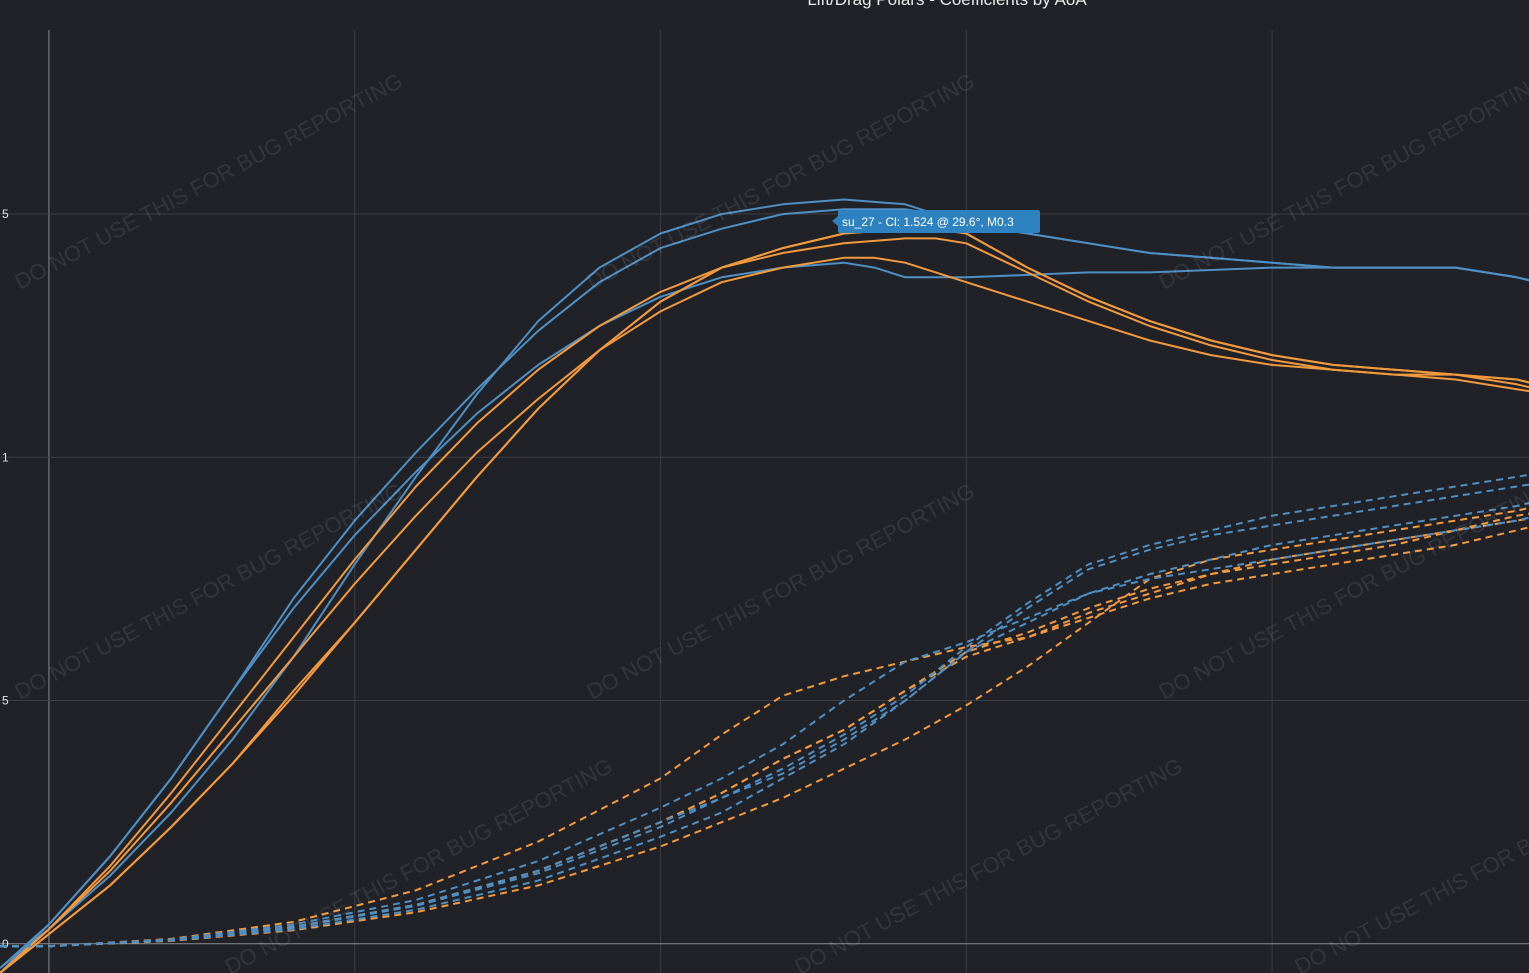 The image size is (1529, 973). I want to click on y-tick-label: 0, so click(5, 944).